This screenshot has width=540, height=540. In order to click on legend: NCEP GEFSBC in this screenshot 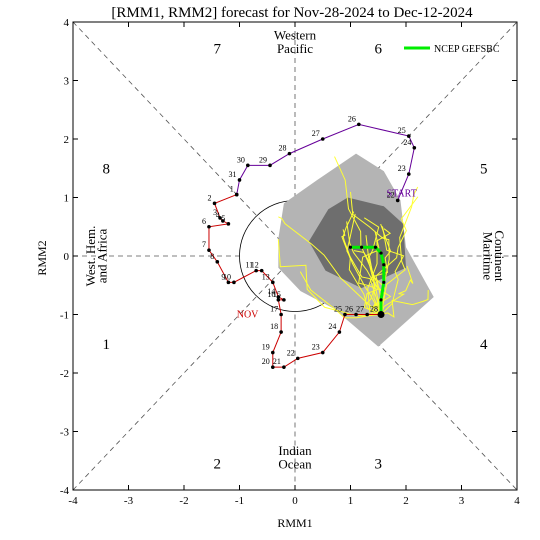, I will do `click(452, 49)`.